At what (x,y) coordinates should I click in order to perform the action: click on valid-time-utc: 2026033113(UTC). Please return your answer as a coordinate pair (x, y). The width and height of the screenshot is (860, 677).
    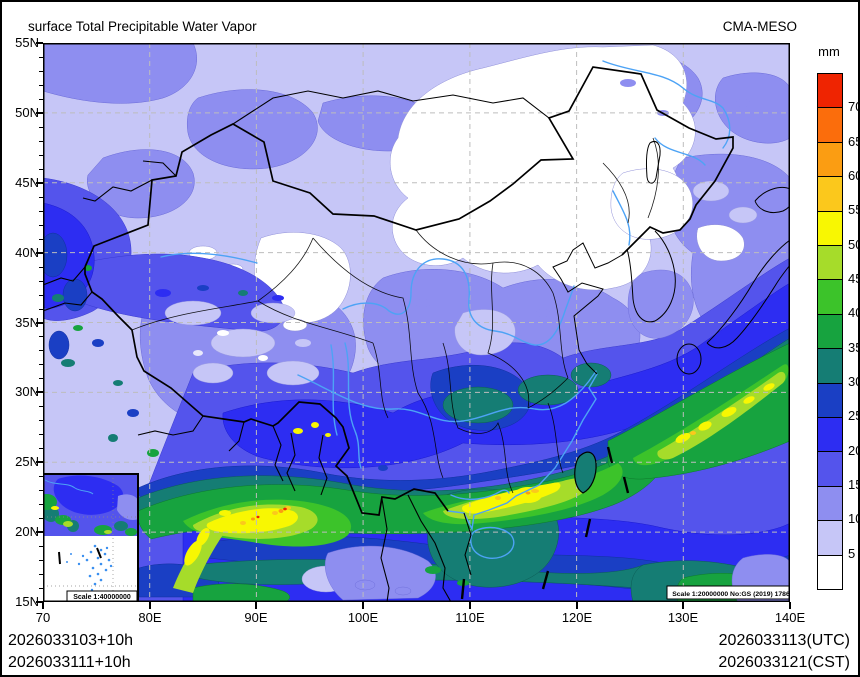
    Looking at the image, I should click on (784, 640).